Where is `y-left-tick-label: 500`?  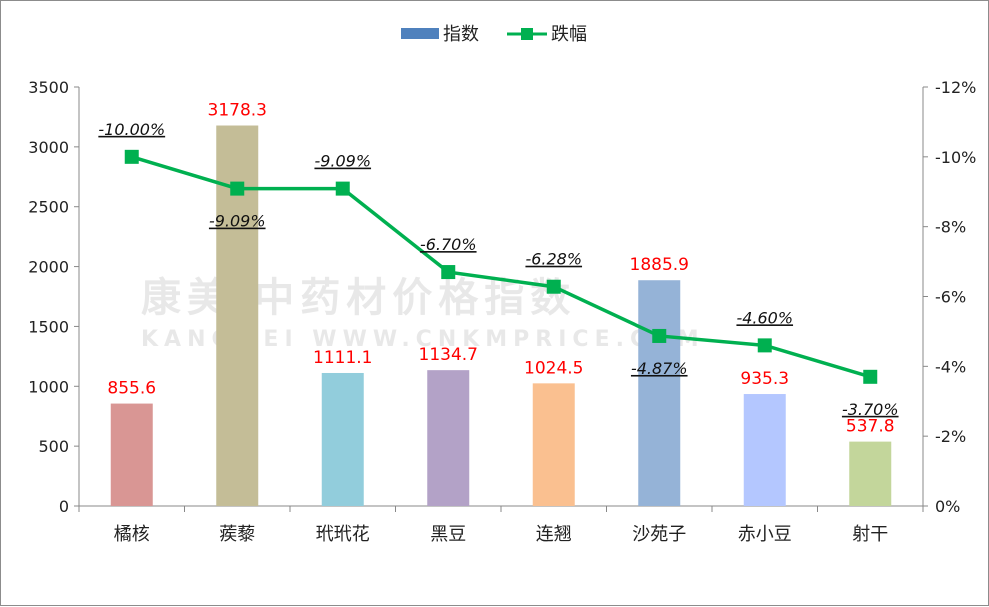 y-left-tick-label: 500 is located at coordinates (53, 446).